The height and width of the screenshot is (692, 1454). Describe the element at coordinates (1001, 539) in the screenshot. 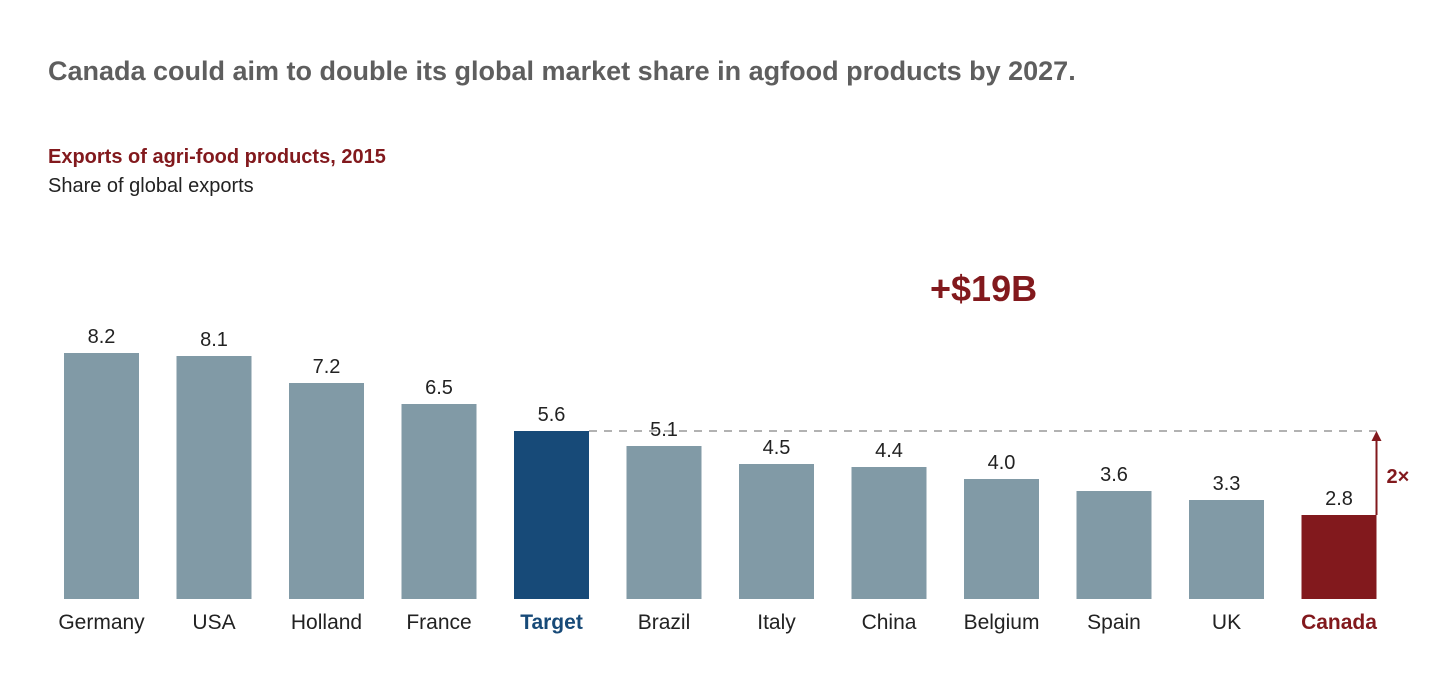

I see `bar-belgium` at that location.